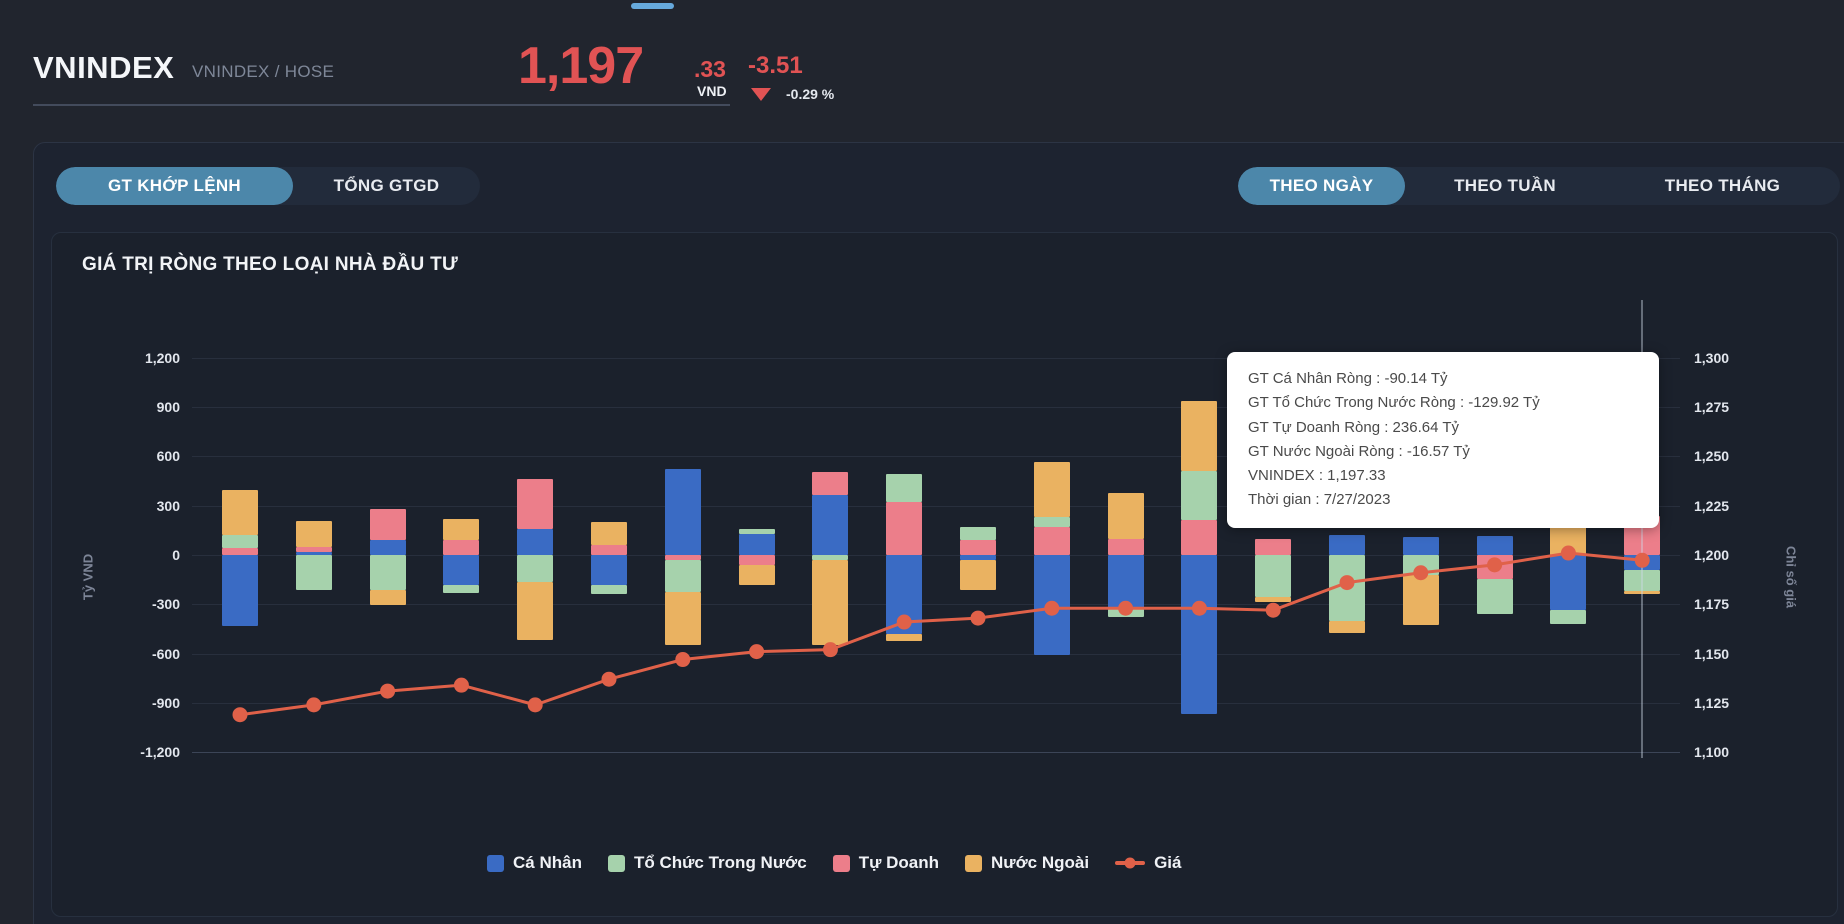  I want to click on period-tab-3: THEO THÁNG, so click(1722, 185).